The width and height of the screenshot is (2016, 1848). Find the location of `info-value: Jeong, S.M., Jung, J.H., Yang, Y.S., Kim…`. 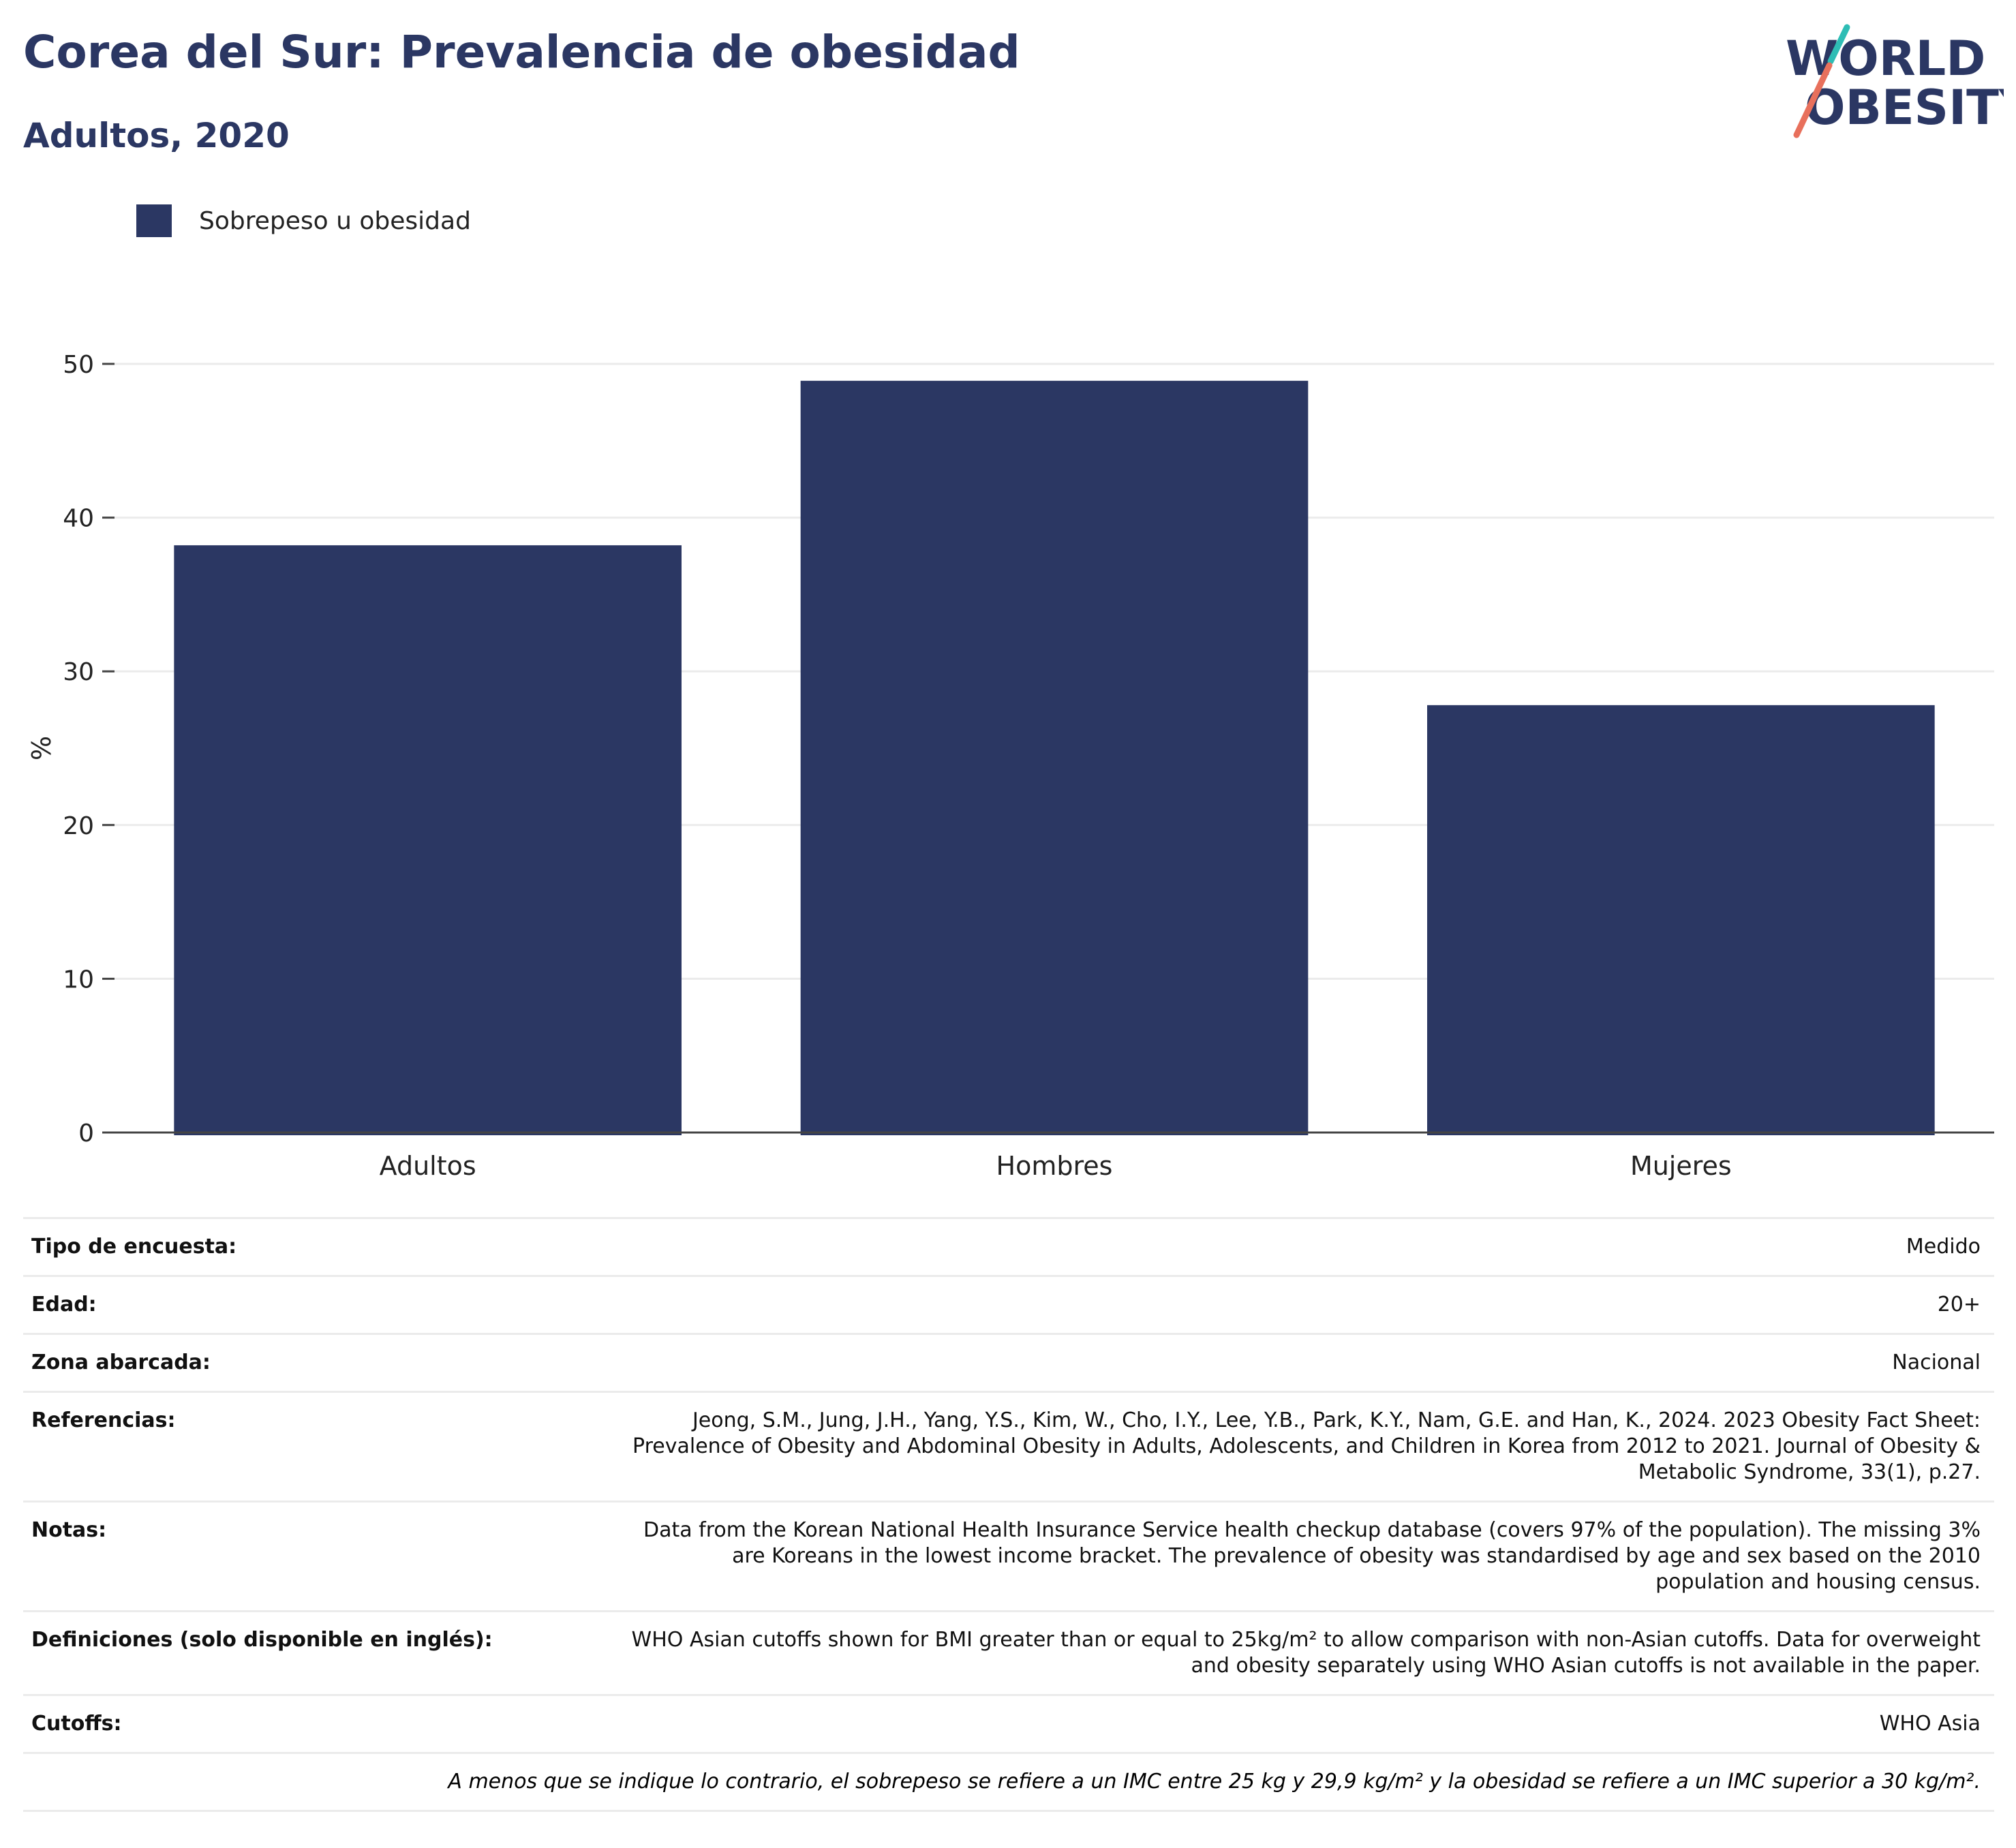

info-value: Jeong, S.M., Jung, J.H., Yang, Y.S., Kim… is located at coordinates (1250, 1446).